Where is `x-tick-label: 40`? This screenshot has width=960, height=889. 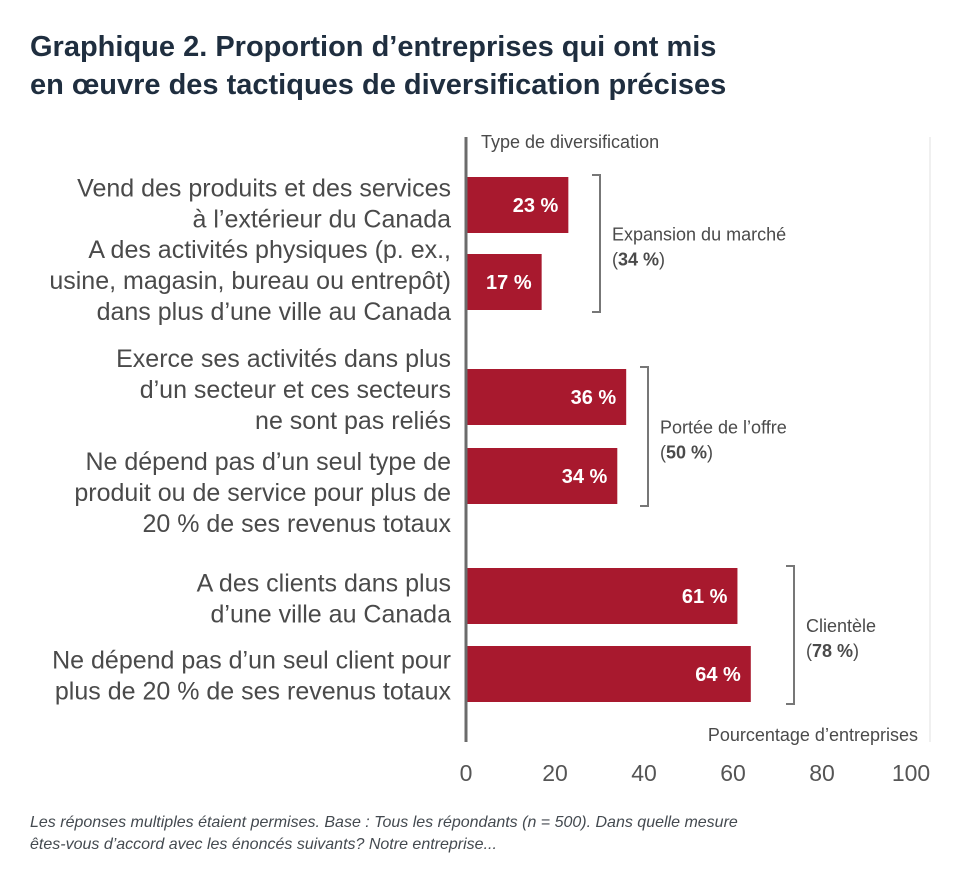 x-tick-label: 40 is located at coordinates (644, 773).